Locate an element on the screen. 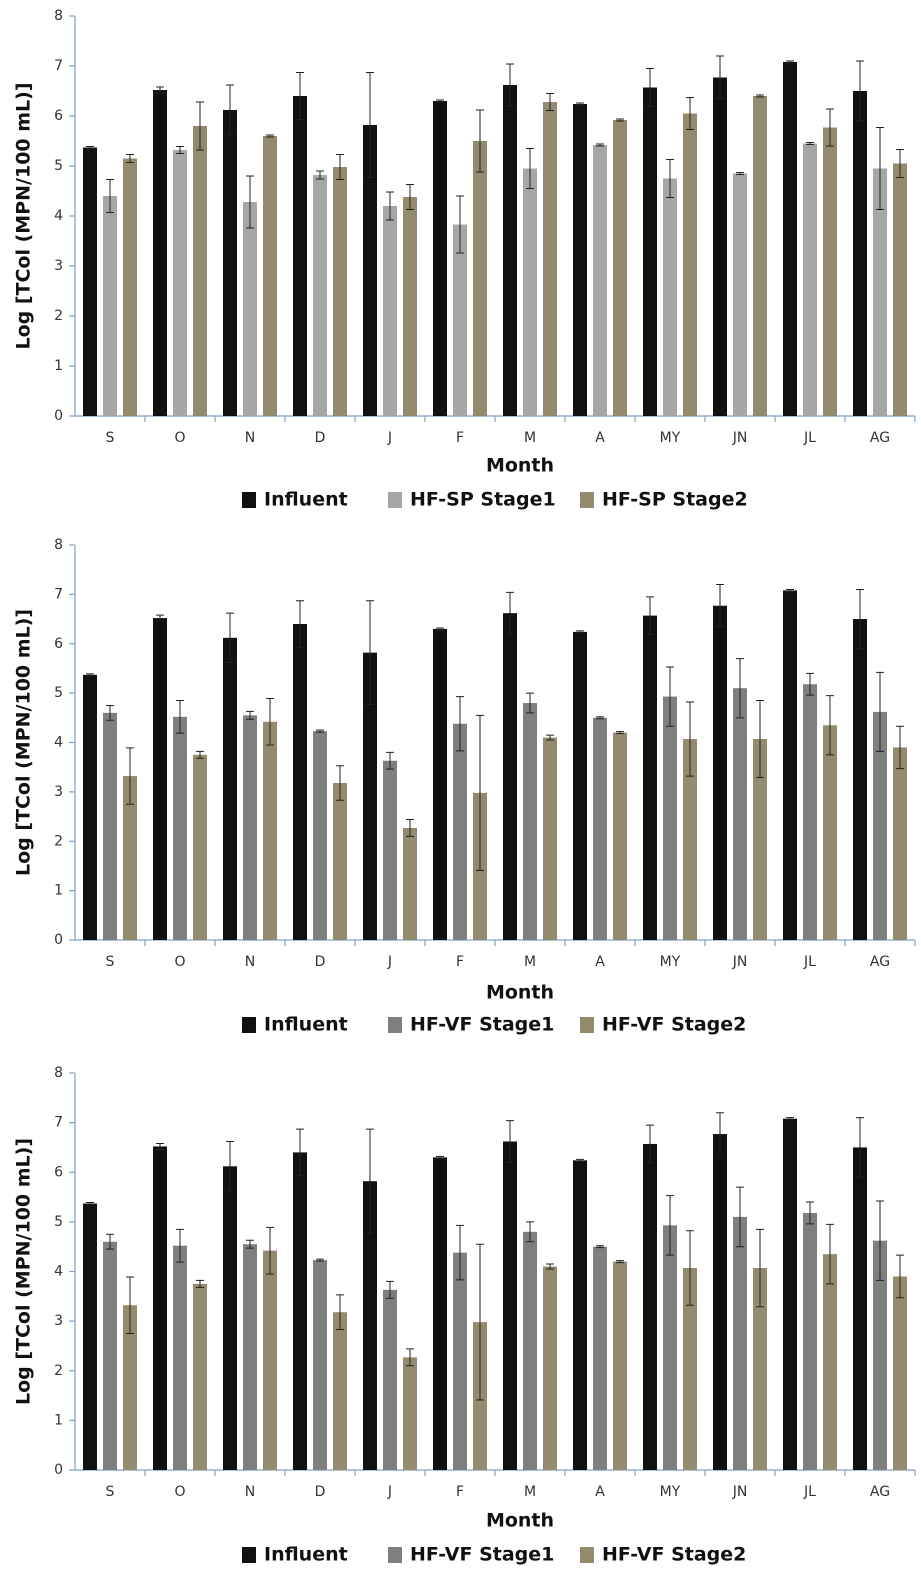  legend-label: Influent is located at coordinates (306, 500).